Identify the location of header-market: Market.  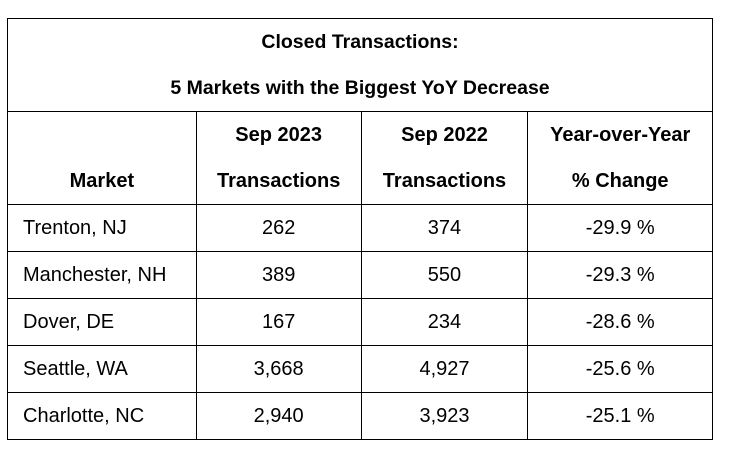
(102, 158).